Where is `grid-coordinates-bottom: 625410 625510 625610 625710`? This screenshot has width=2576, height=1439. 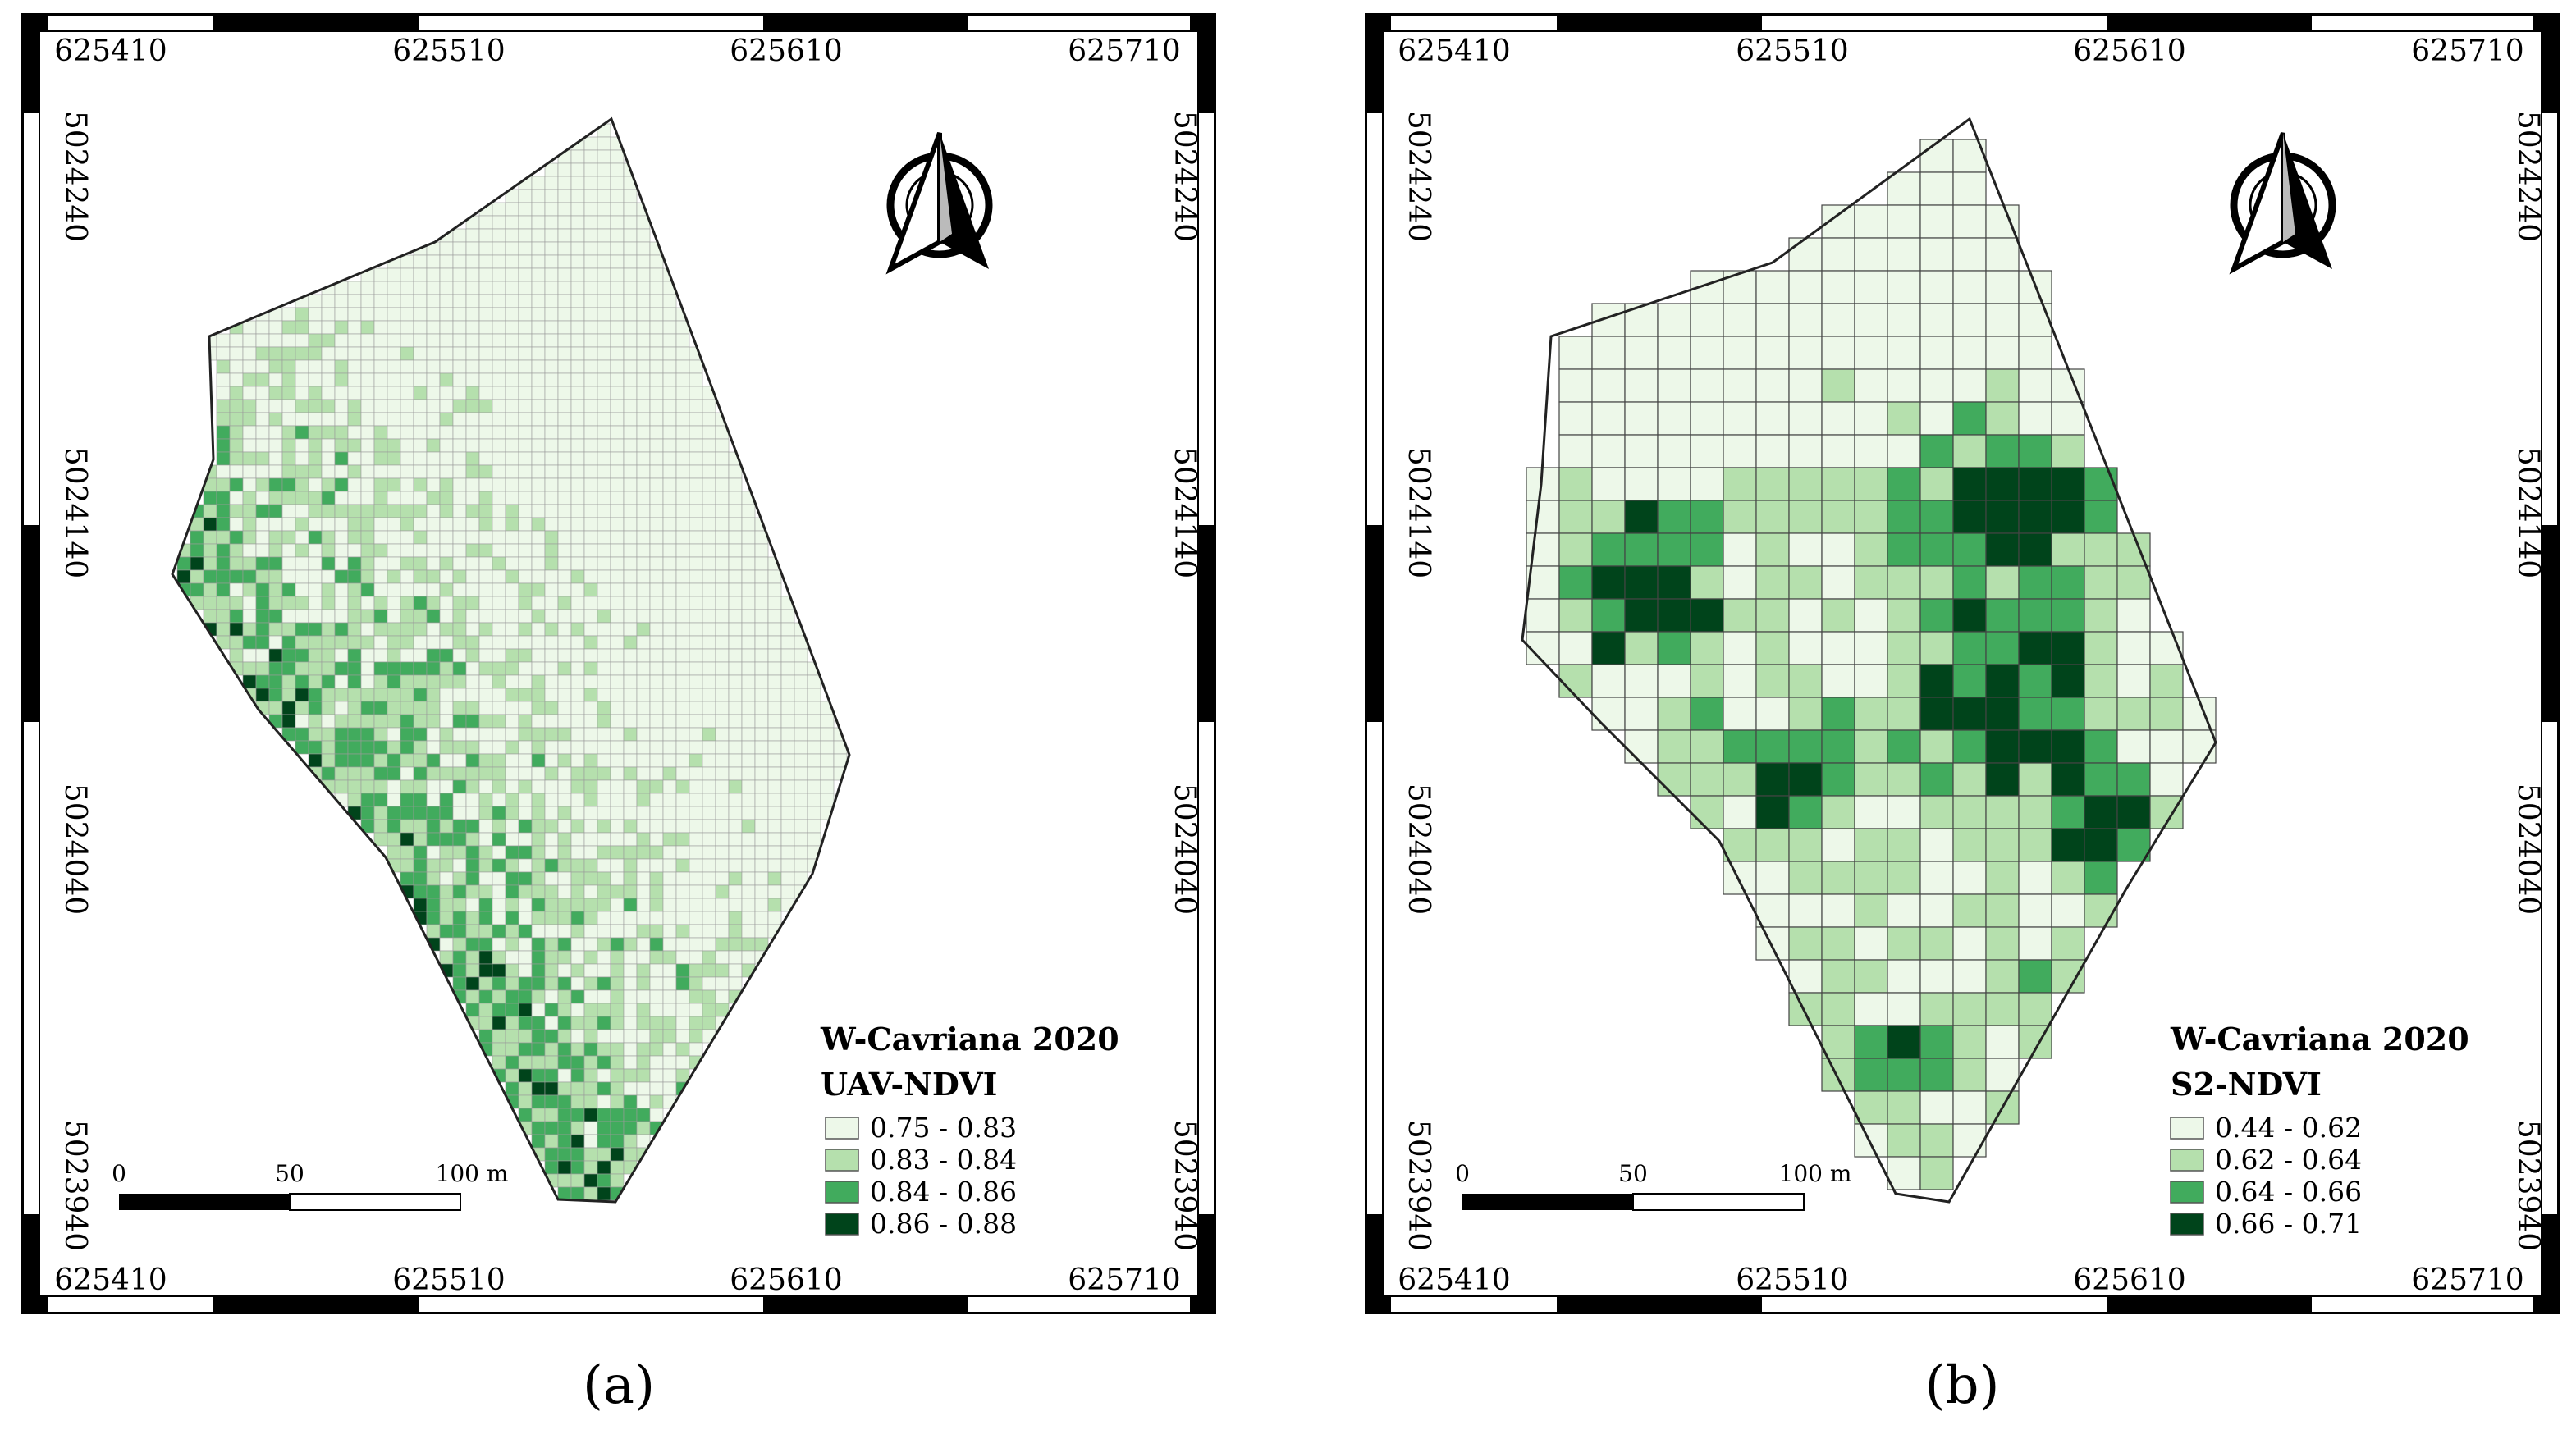
grid-coordinates-bottom: 625410 625510 625610 625710 is located at coordinates (617, 1280).